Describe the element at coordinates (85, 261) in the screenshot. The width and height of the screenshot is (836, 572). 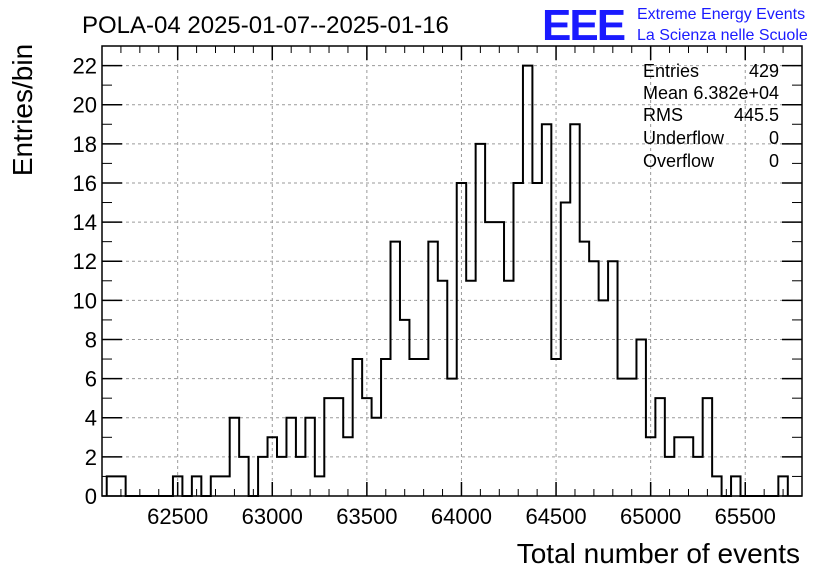
I see `y-tick-label: 12` at that location.